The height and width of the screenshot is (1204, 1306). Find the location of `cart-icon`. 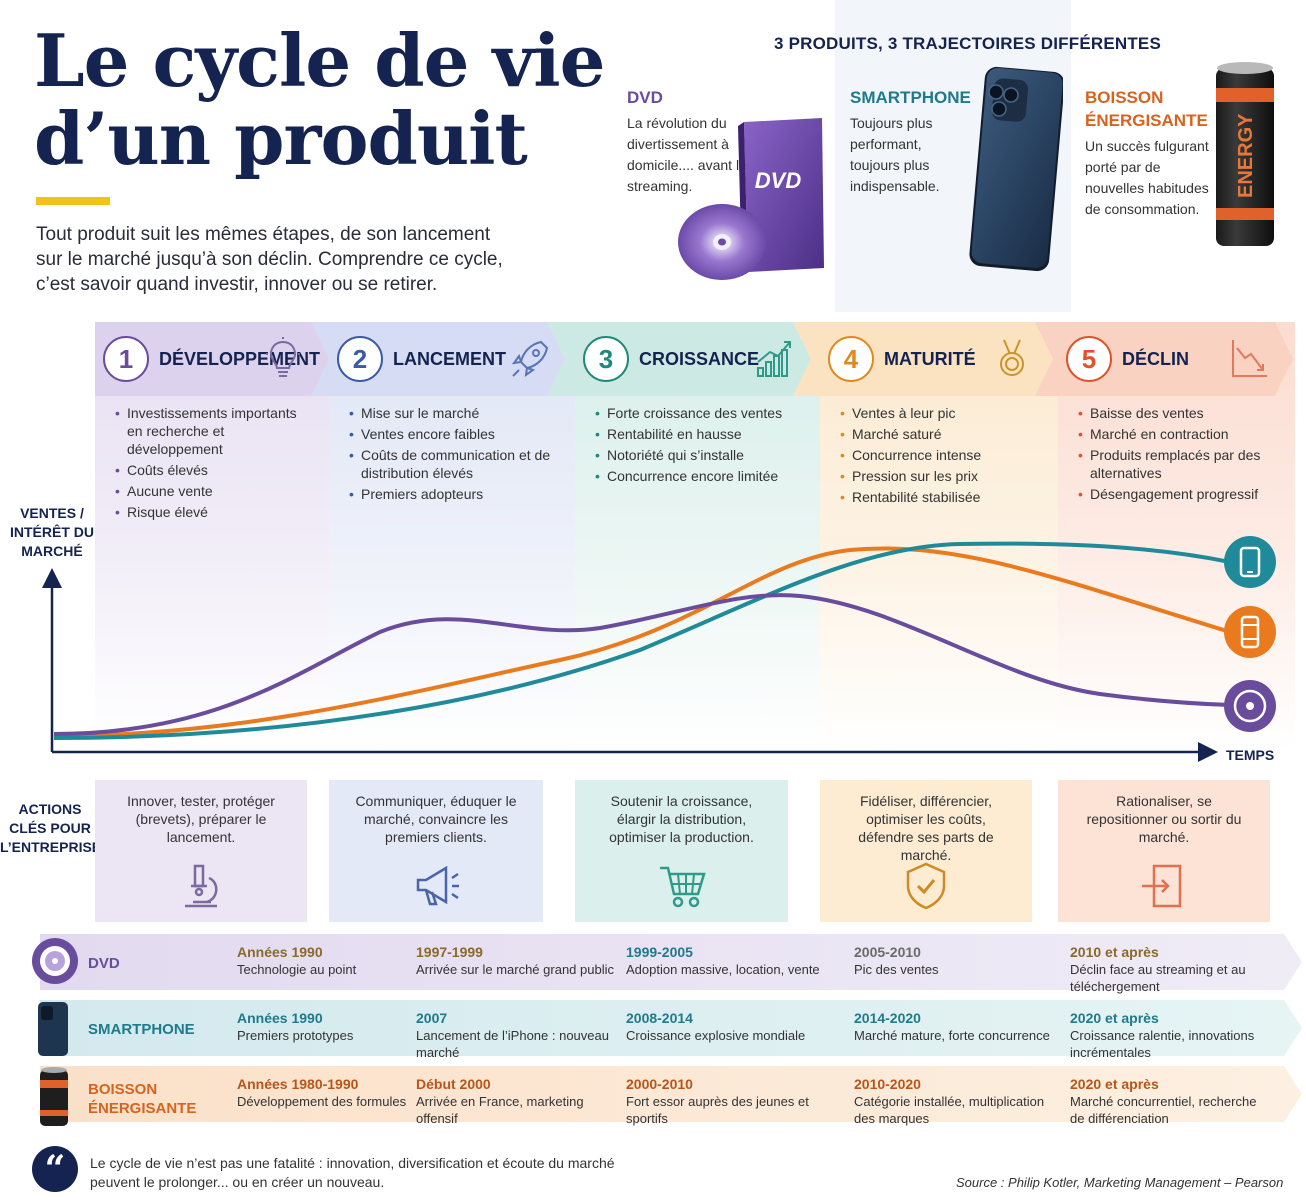

cart-icon is located at coordinates (682, 886).